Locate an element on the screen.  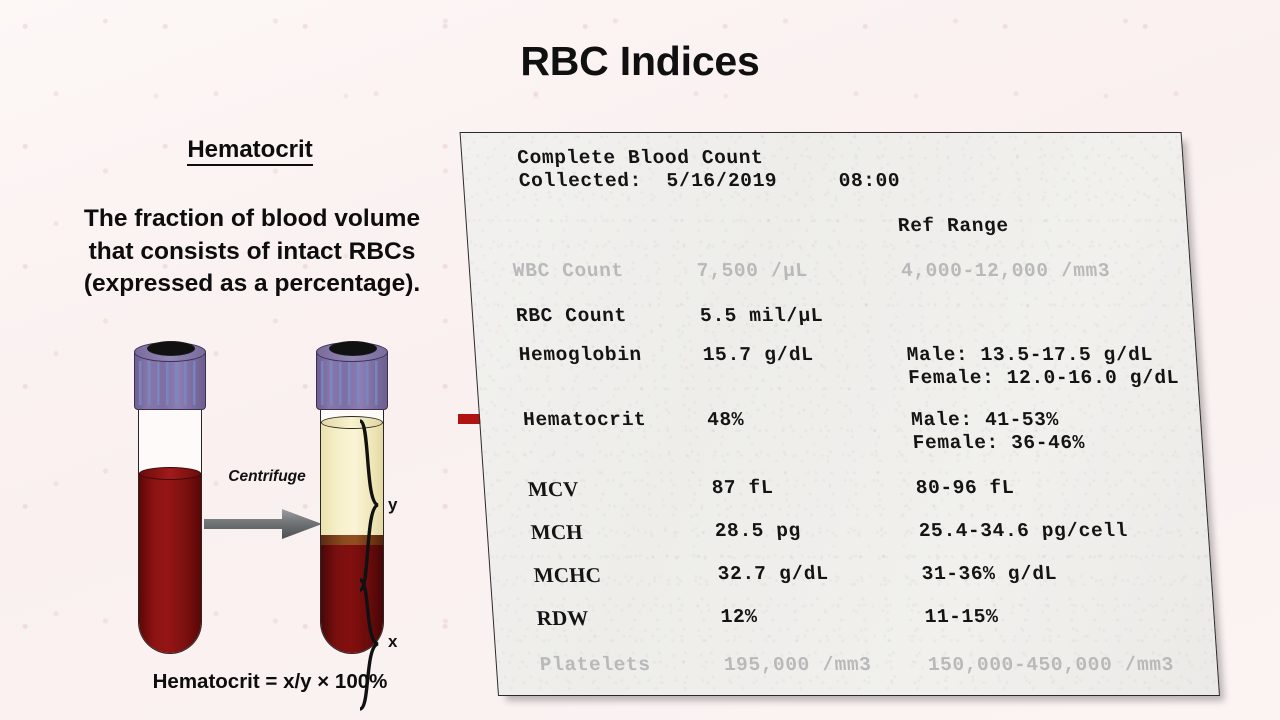
table-row: MCV 87 fL 80-96 fL is located at coordinates (845, 490).